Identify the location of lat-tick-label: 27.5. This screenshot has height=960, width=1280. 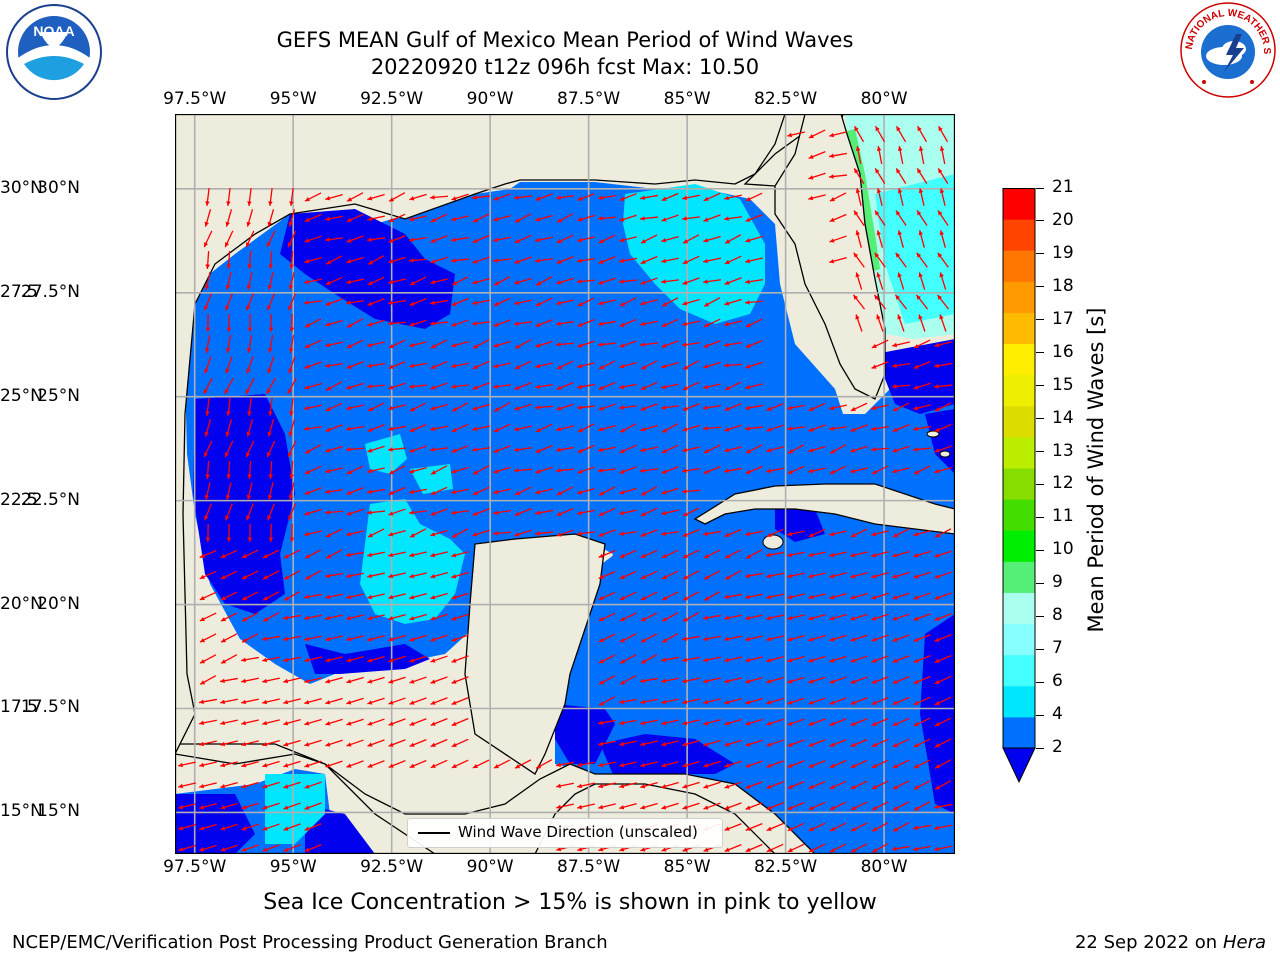
(19, 291).